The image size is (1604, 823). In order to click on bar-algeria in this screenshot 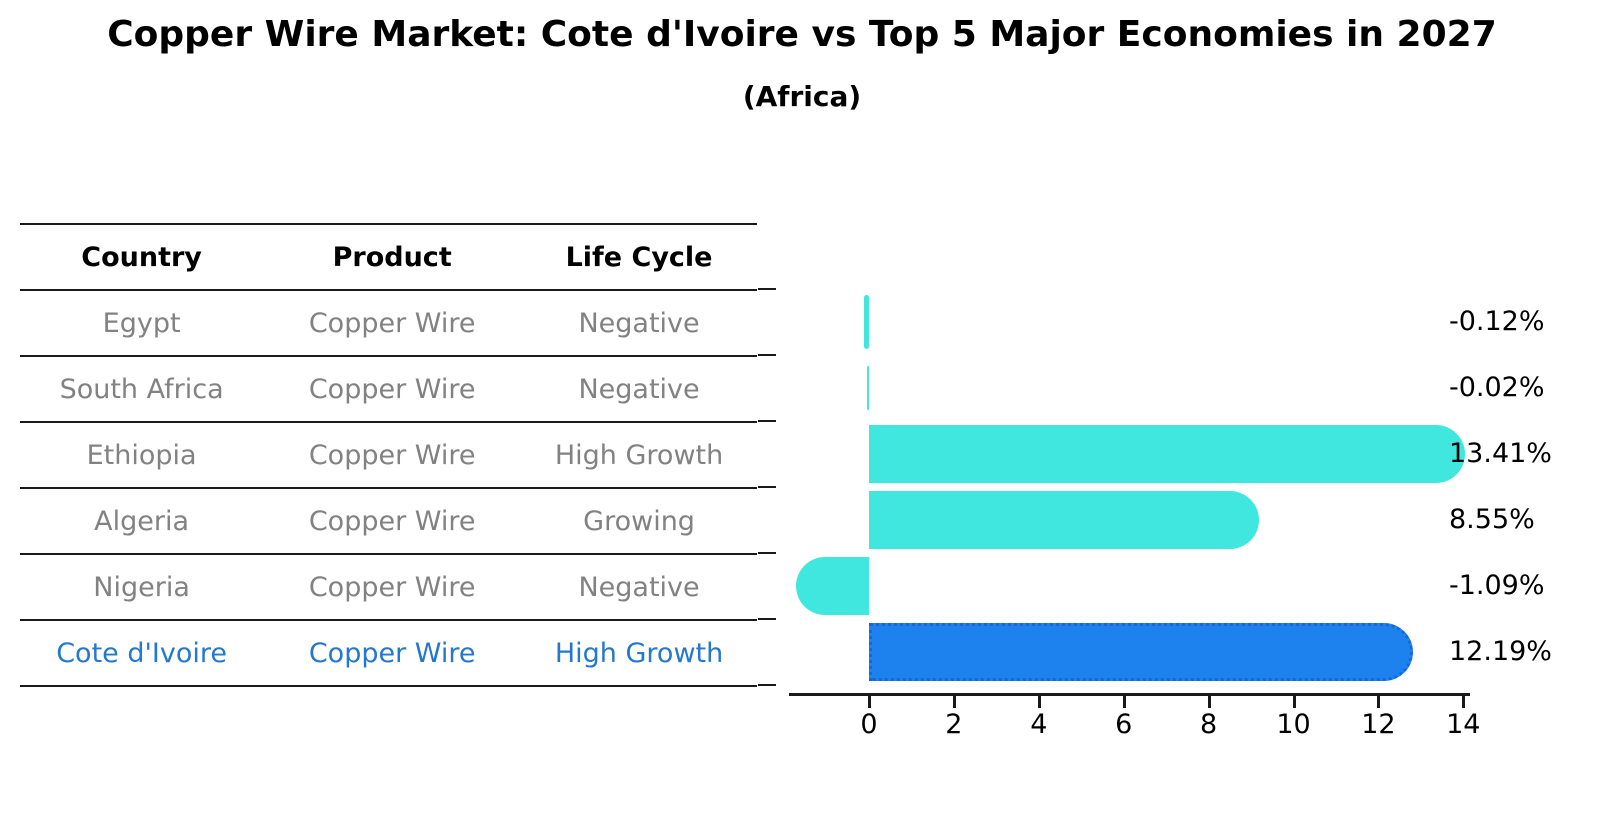, I will do `click(1064, 520)`.